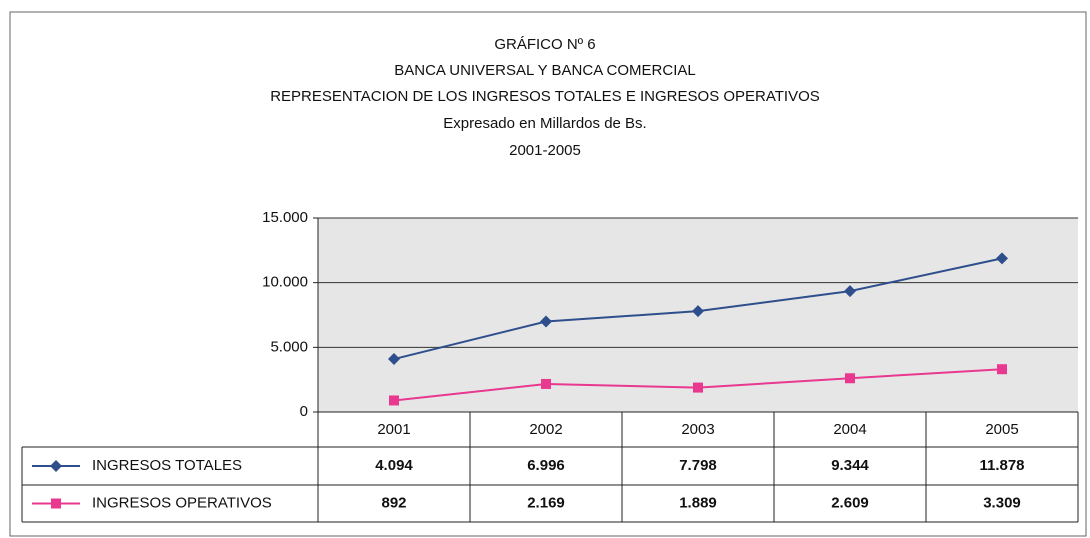 The width and height of the screenshot is (1090, 538). What do you see at coordinates (1002, 502) in the screenshot?
I see `table-value: 3.309` at bounding box center [1002, 502].